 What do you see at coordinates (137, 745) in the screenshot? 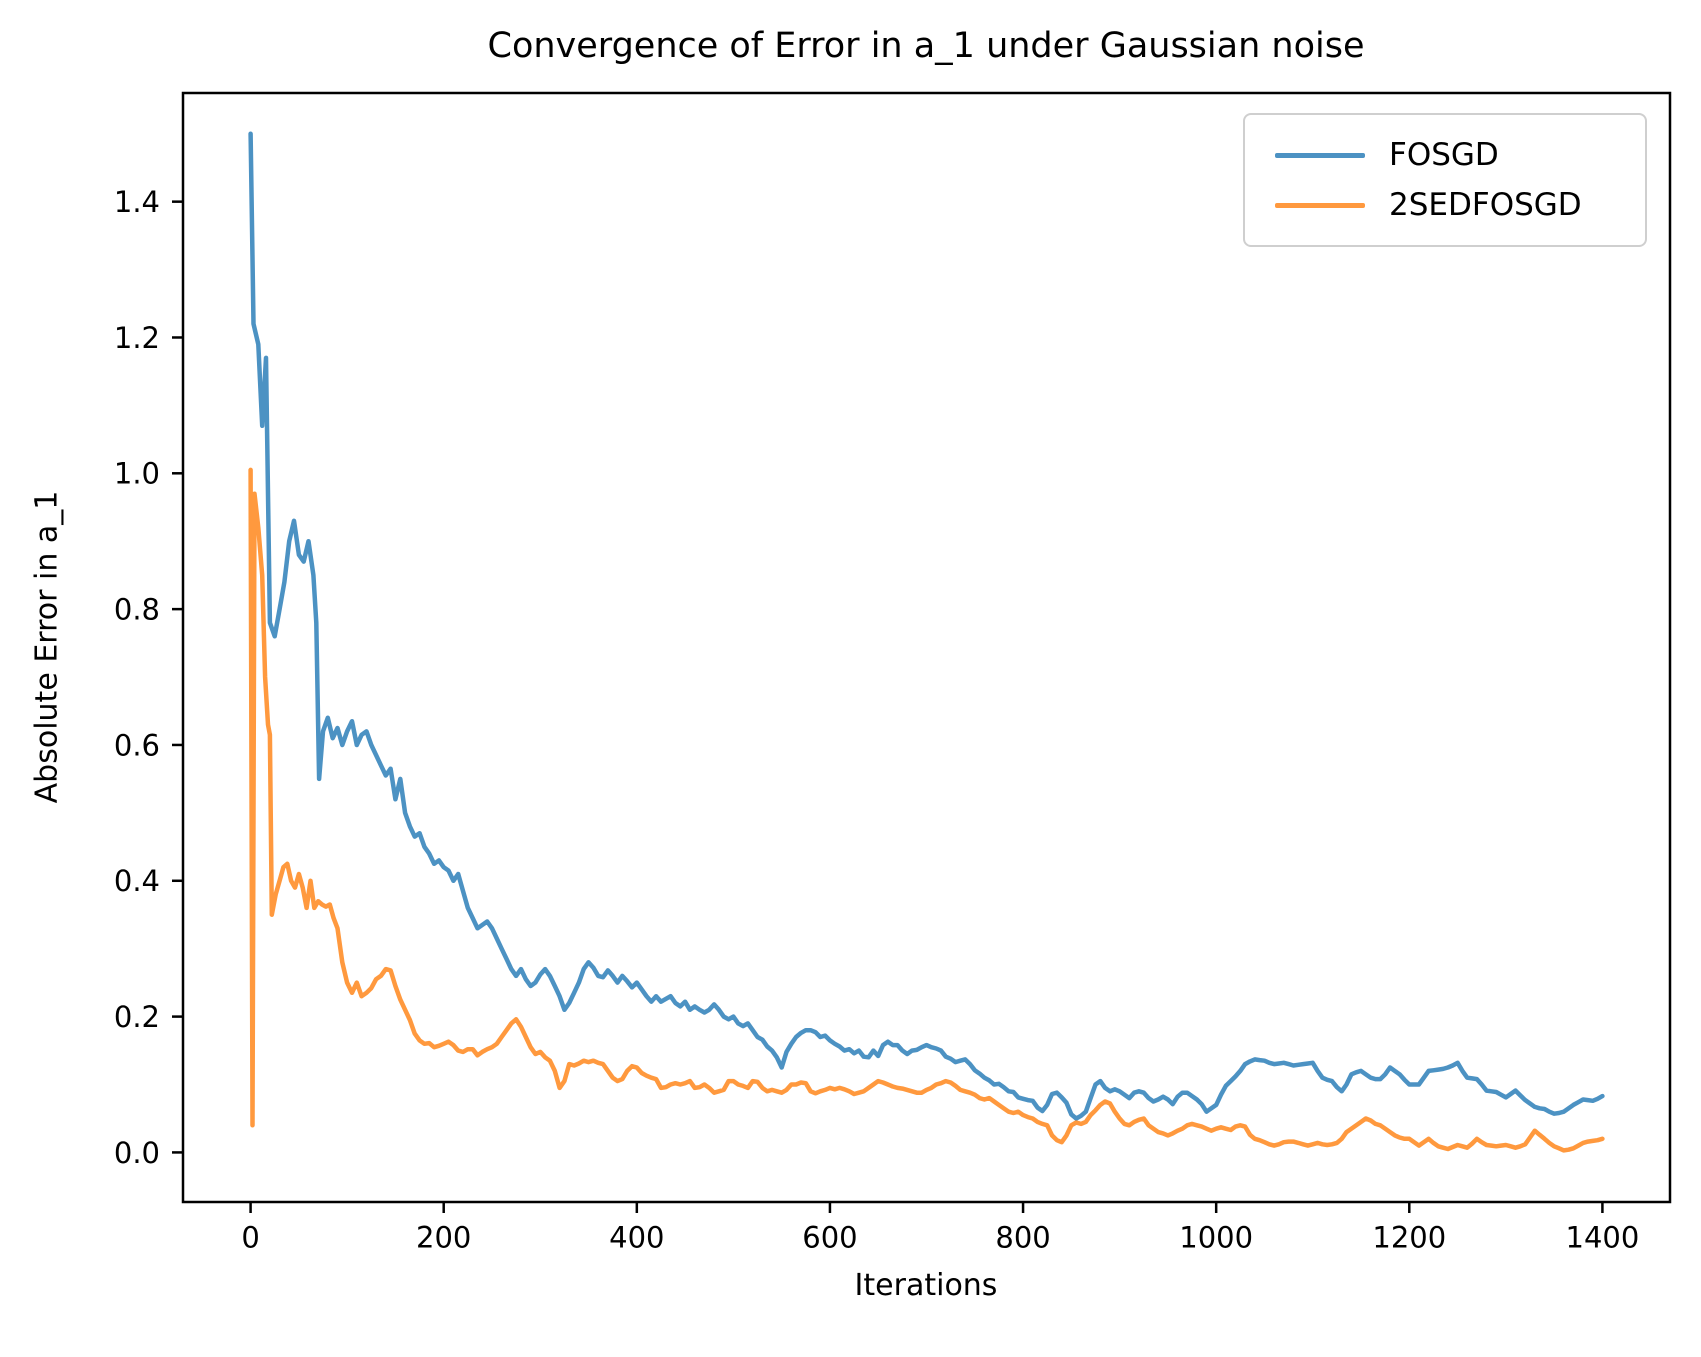
I see `y-tick-label: 0.6` at bounding box center [137, 745].